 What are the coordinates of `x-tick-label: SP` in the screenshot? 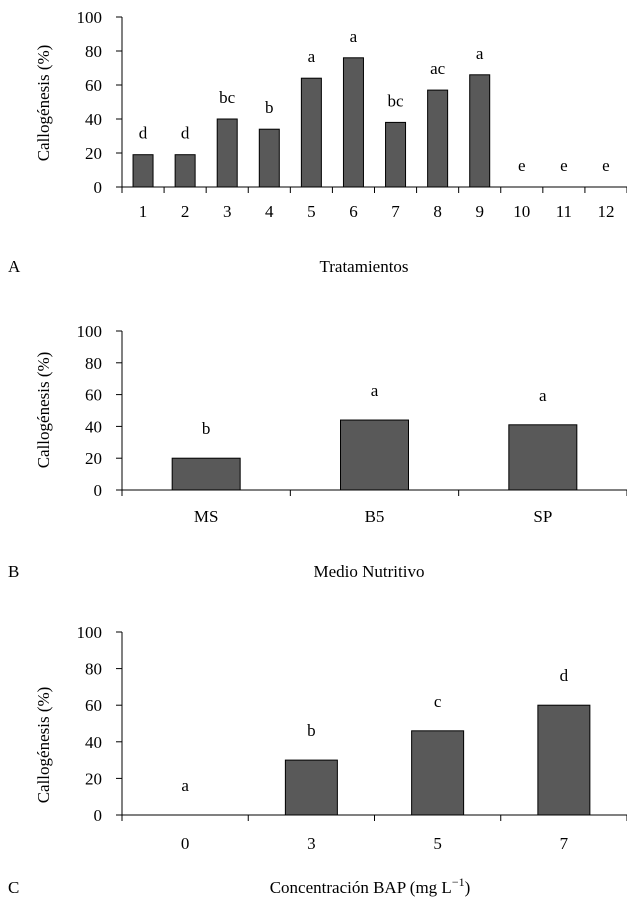 It's located at (542, 516).